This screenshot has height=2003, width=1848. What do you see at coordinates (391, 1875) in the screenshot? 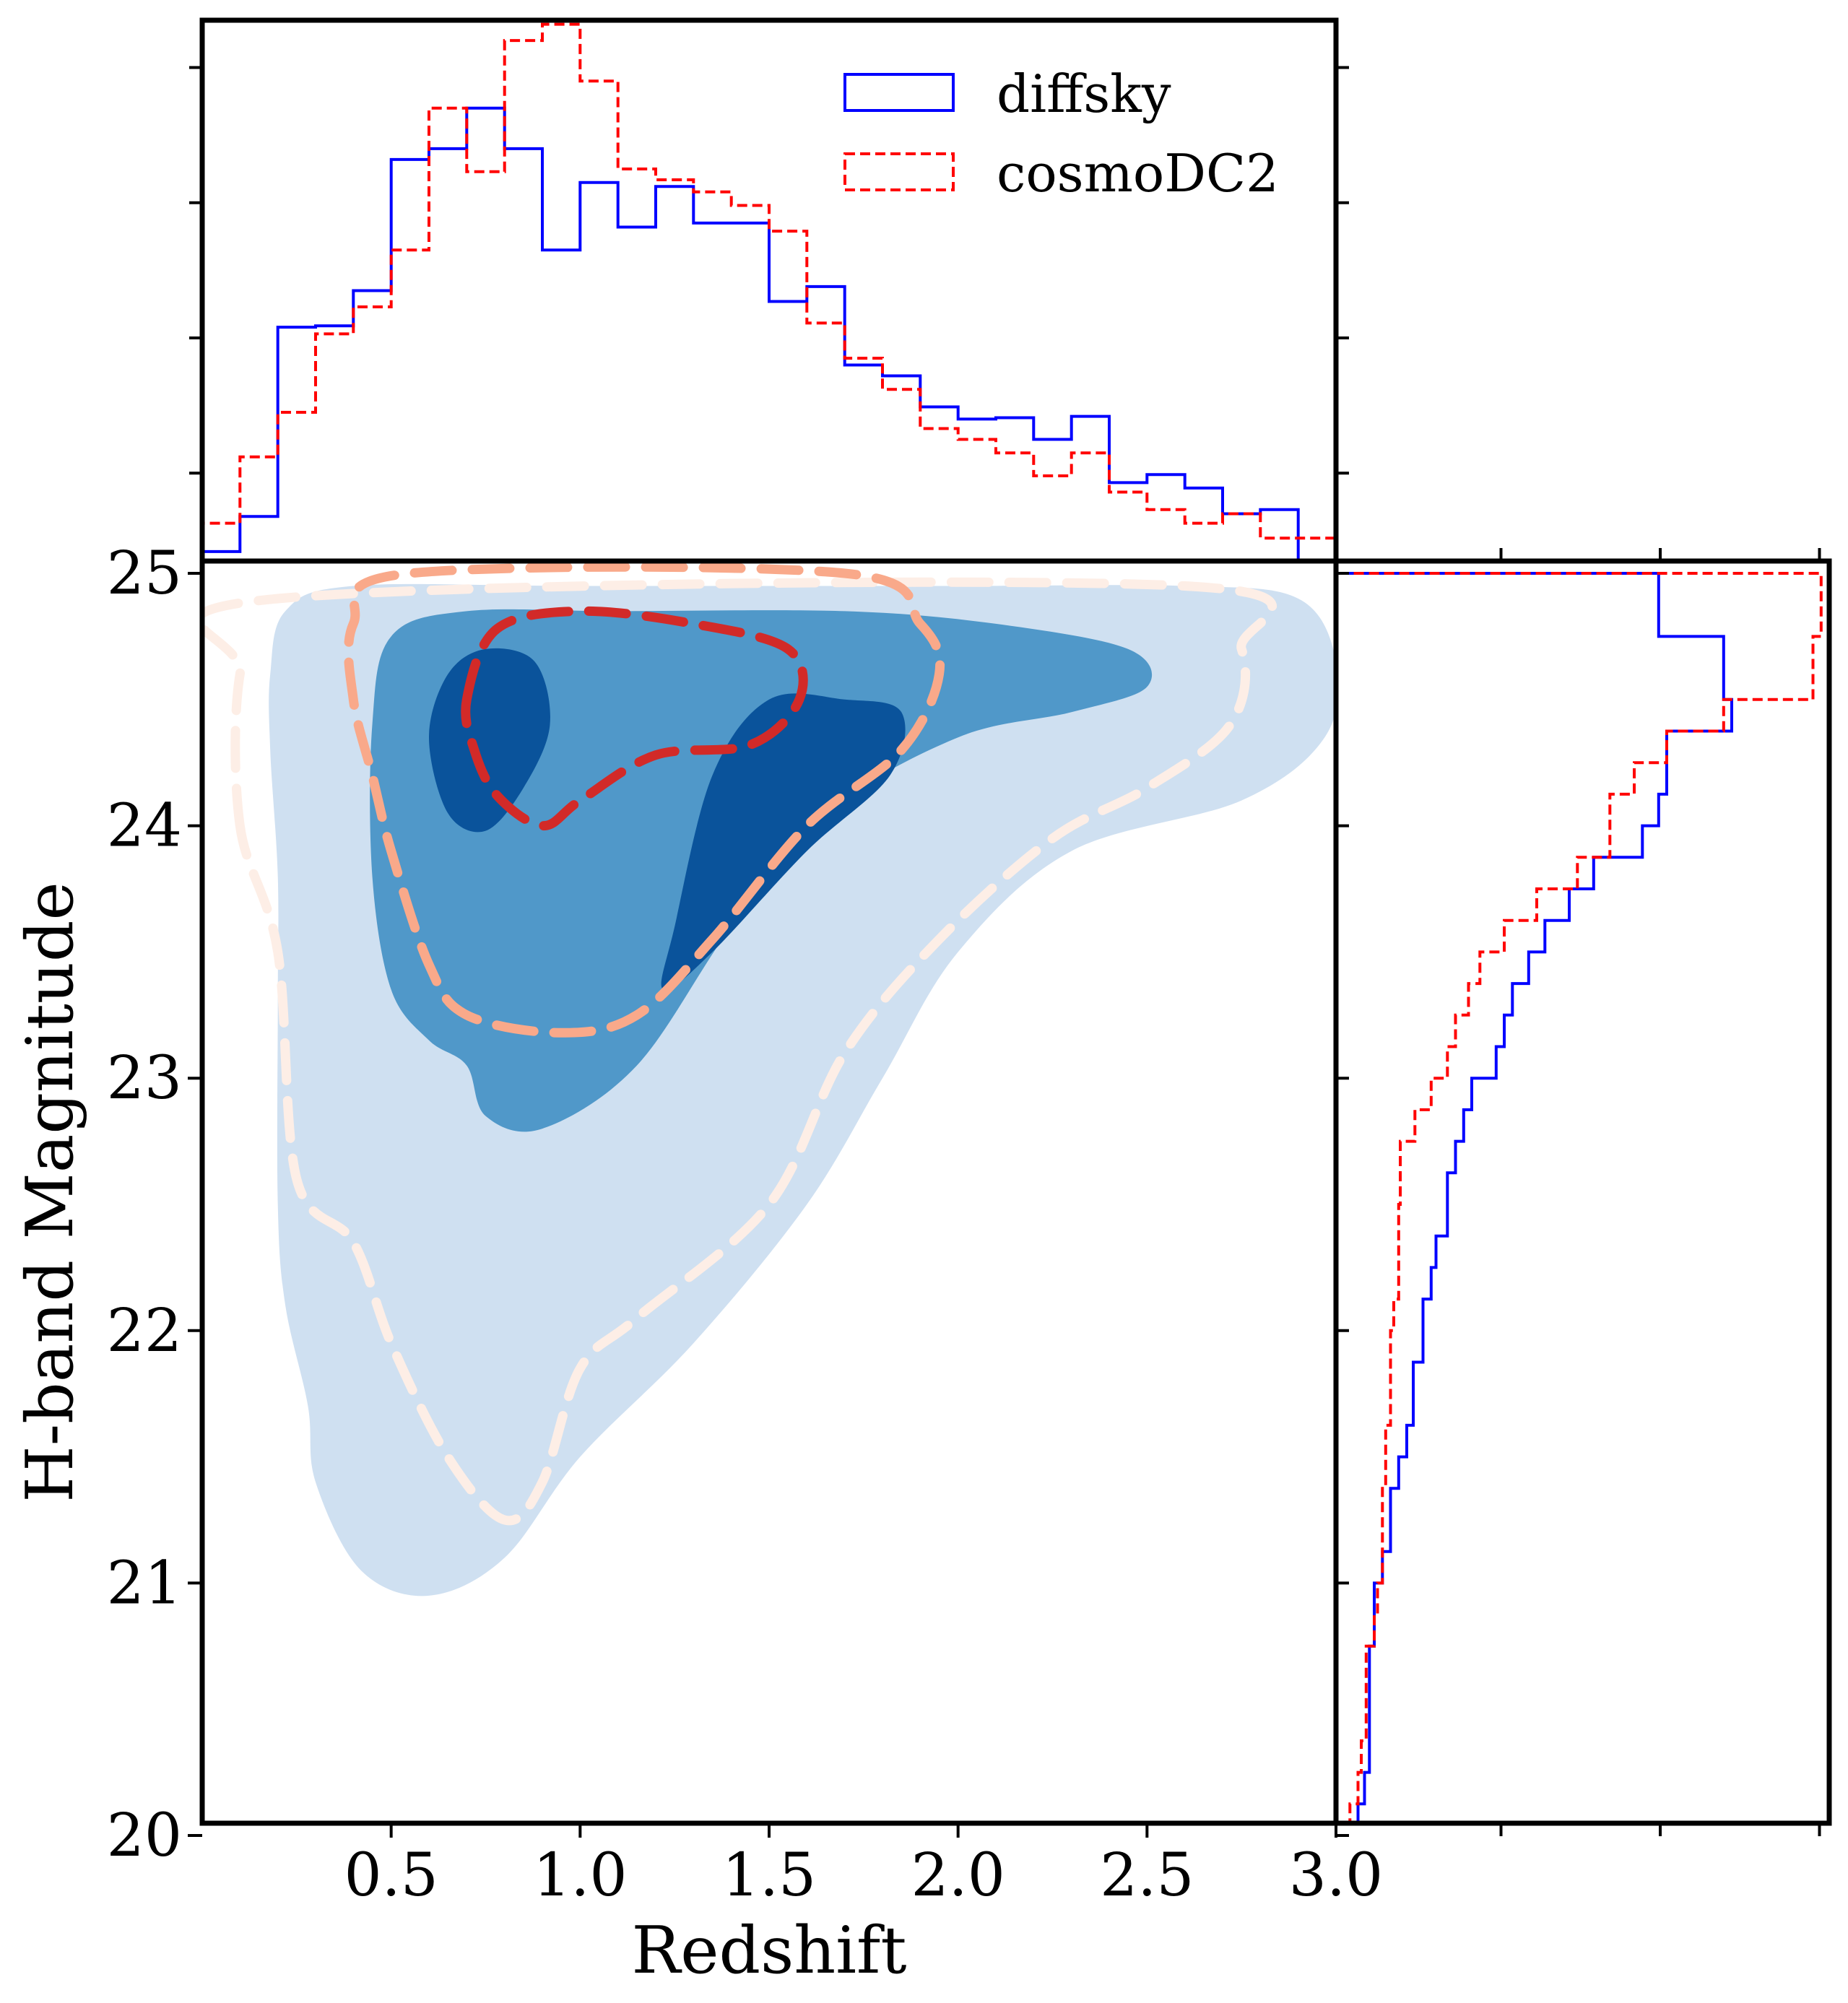
I see `x-tick-label: 0.5` at bounding box center [391, 1875].